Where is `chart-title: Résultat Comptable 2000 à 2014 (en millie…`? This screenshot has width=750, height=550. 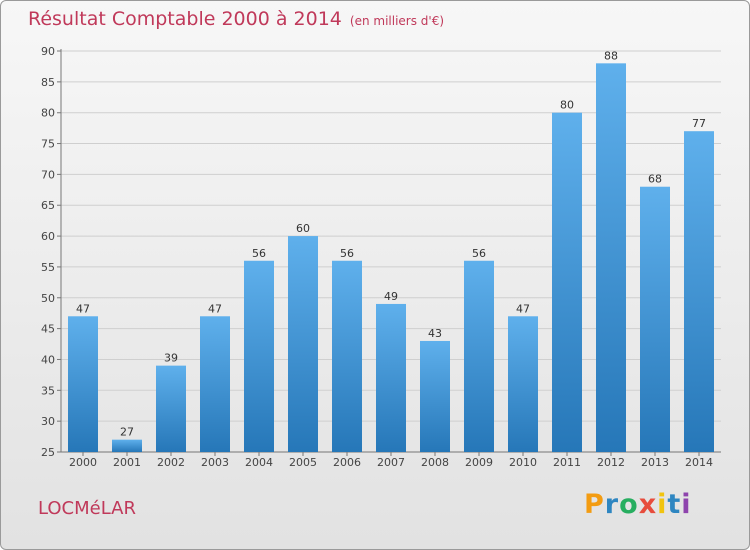 chart-title: Résultat Comptable 2000 à 2014 (en millie… is located at coordinates (236, 19).